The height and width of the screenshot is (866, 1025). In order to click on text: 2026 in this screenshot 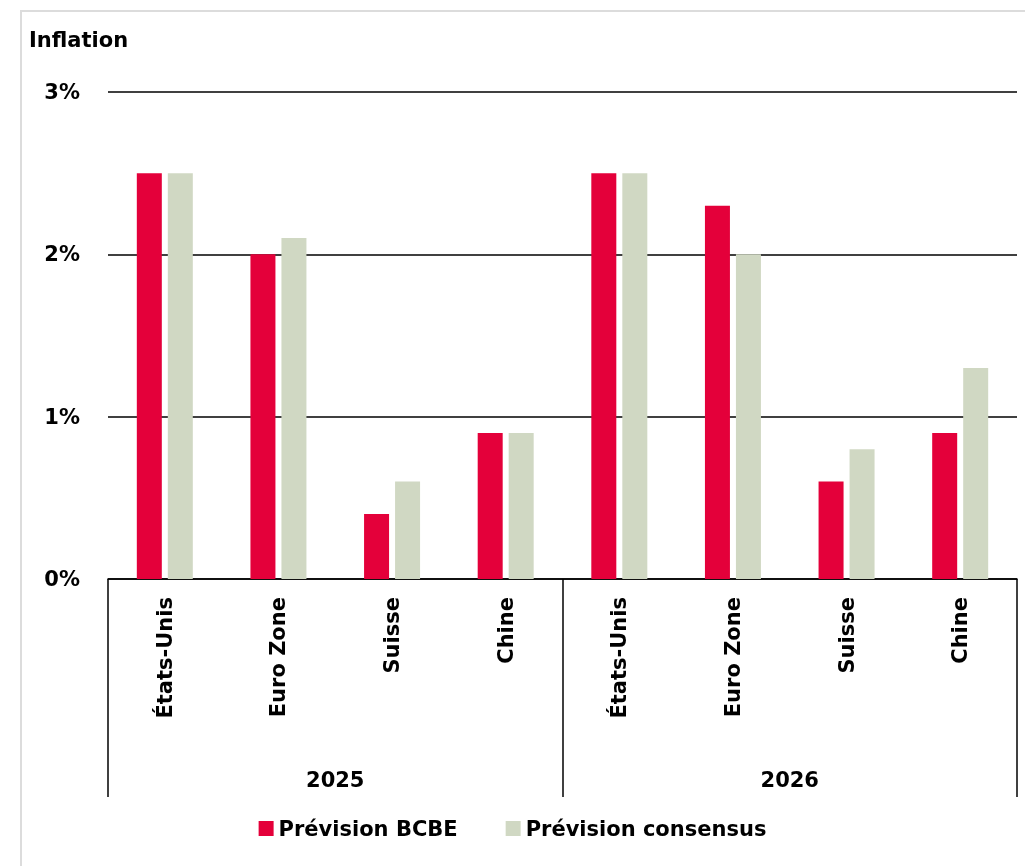, I will do `click(789, 779)`.